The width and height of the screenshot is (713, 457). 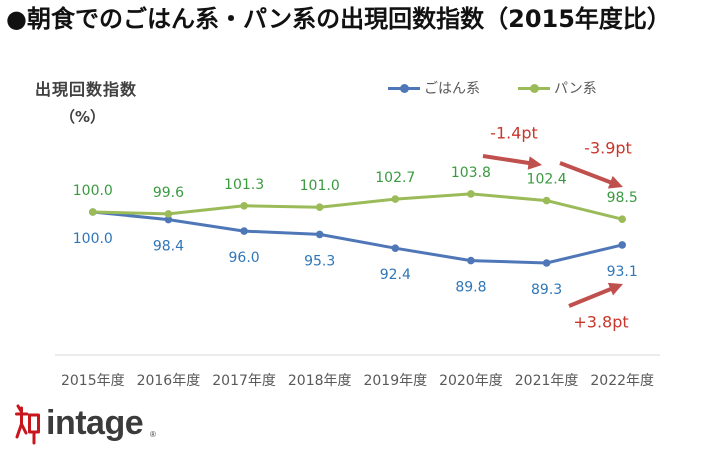 What do you see at coordinates (395, 275) in the screenshot?
I see `rice-data-label: 92.4` at bounding box center [395, 275].